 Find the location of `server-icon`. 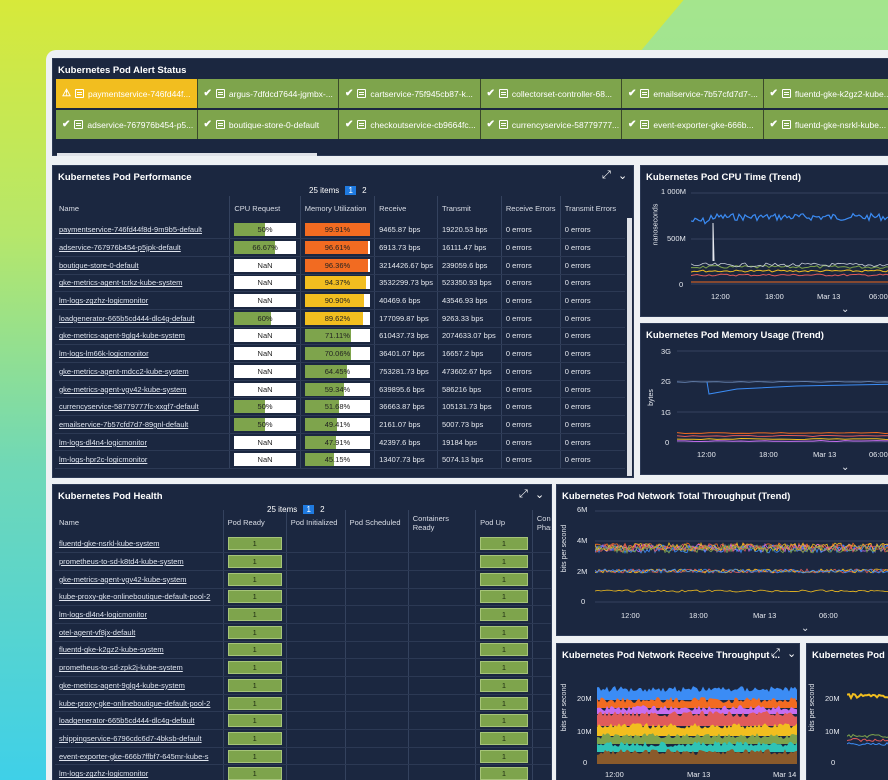

server-icon is located at coordinates (503, 93).